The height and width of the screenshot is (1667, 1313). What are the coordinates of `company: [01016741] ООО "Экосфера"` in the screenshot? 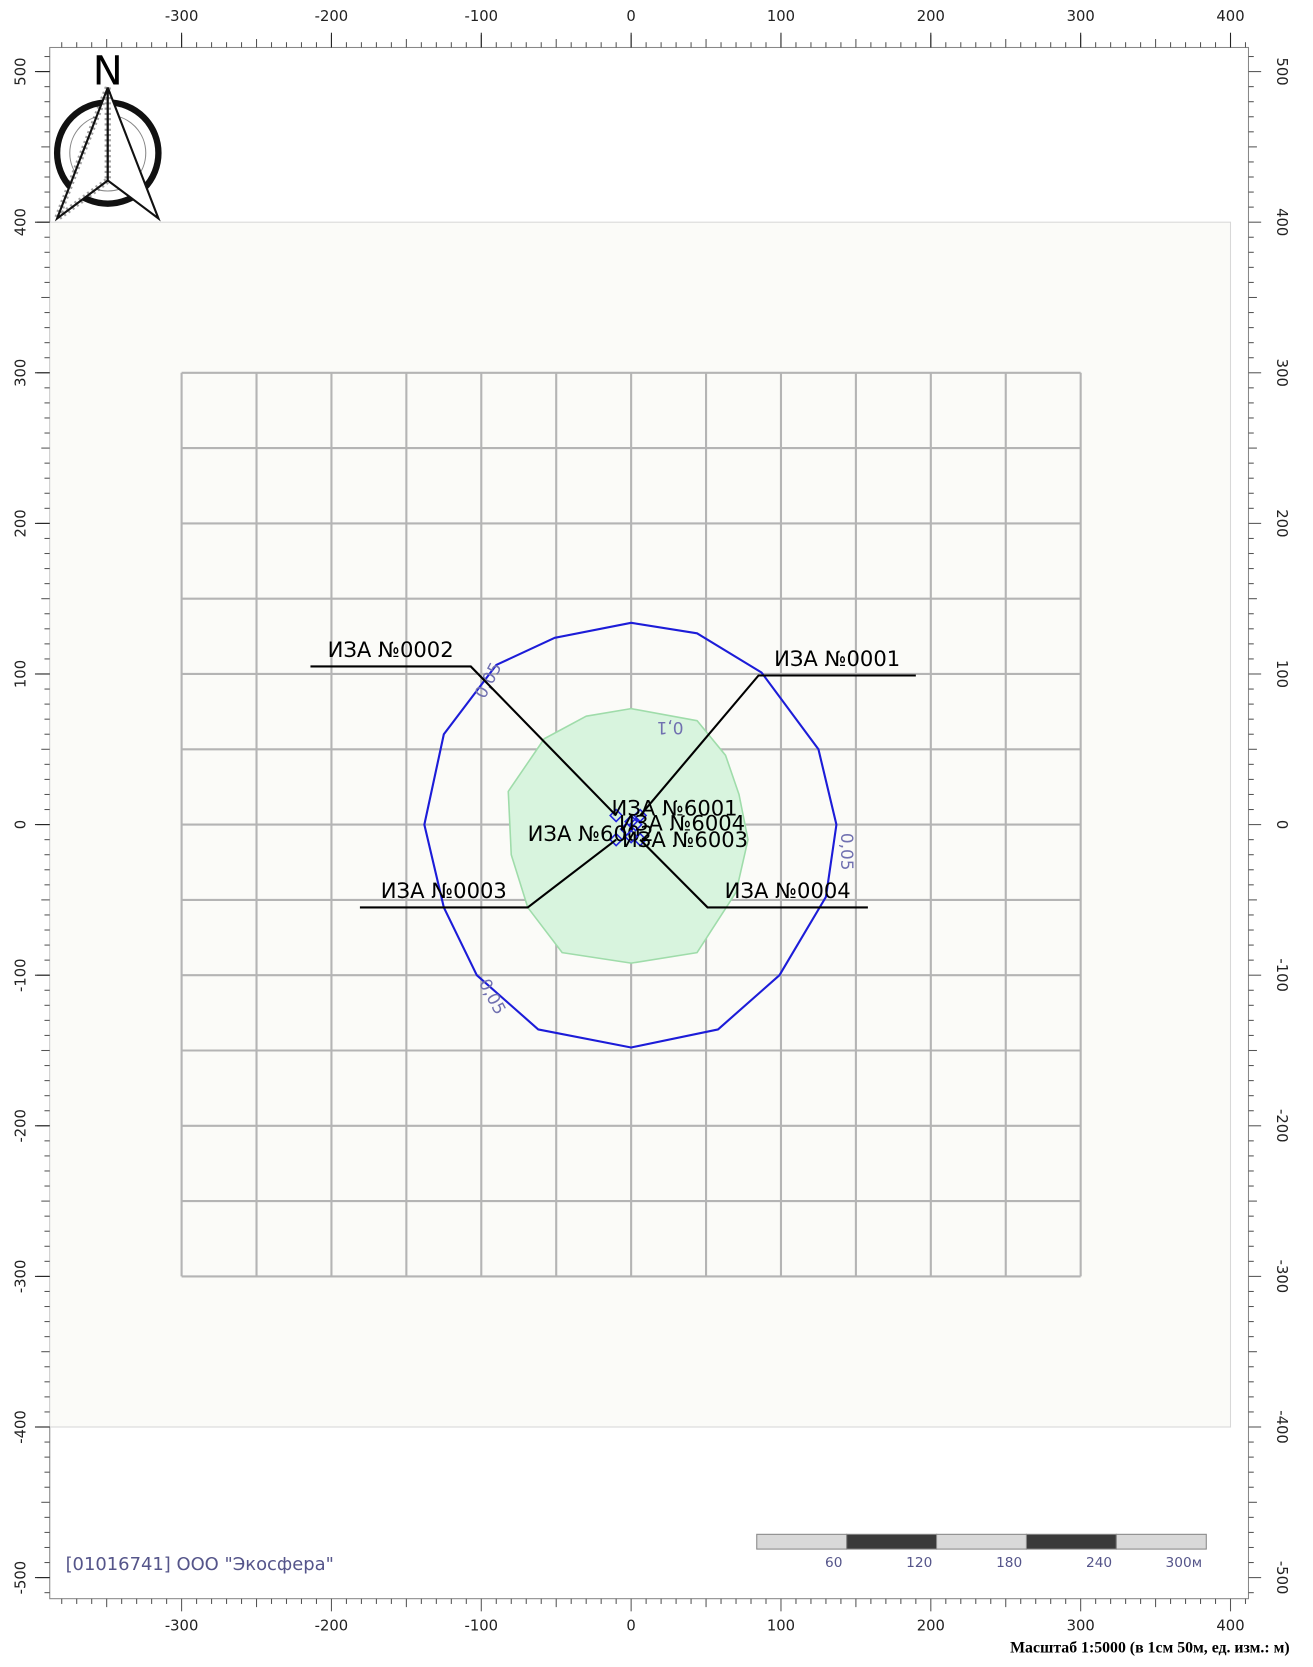 It's located at (200, 1564).